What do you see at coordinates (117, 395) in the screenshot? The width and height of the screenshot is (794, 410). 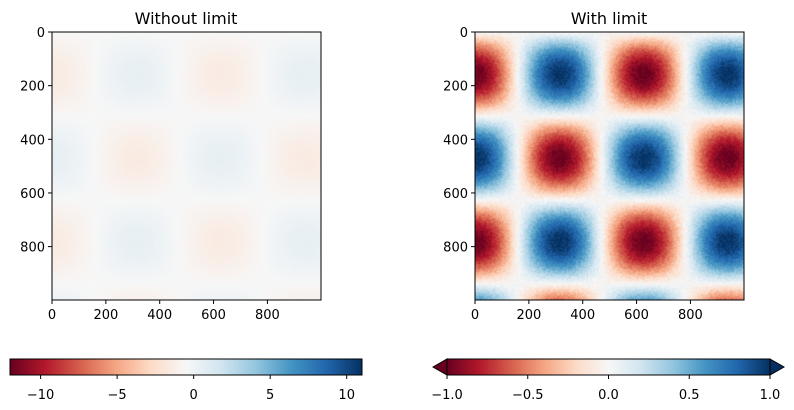 I see `colorbar-tick-label: −5` at bounding box center [117, 395].